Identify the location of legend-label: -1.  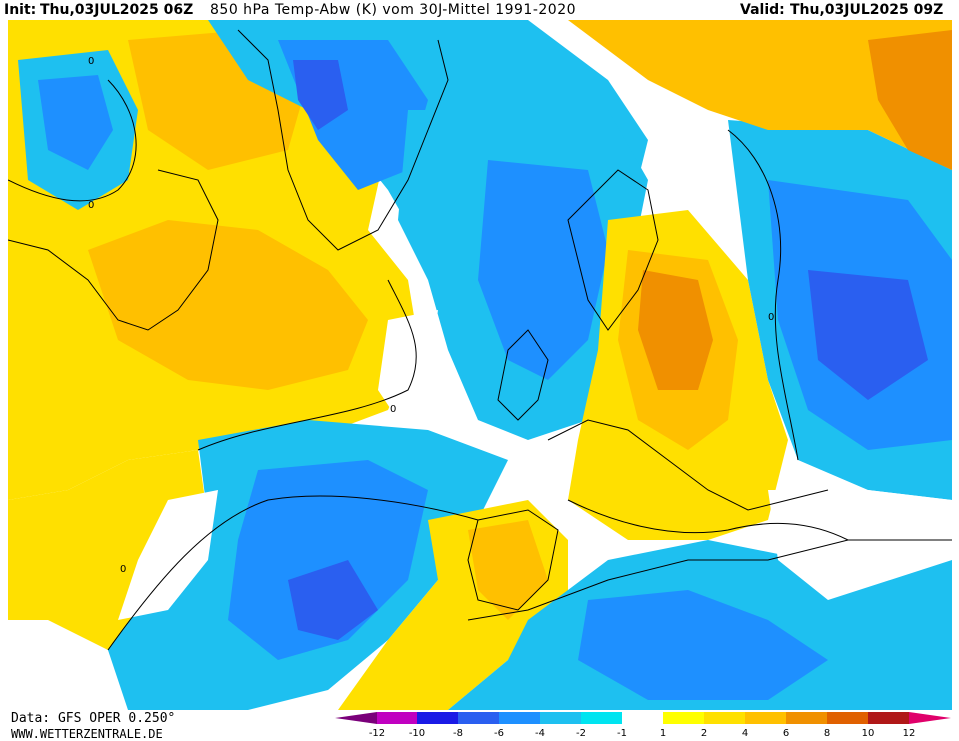
(622, 733).